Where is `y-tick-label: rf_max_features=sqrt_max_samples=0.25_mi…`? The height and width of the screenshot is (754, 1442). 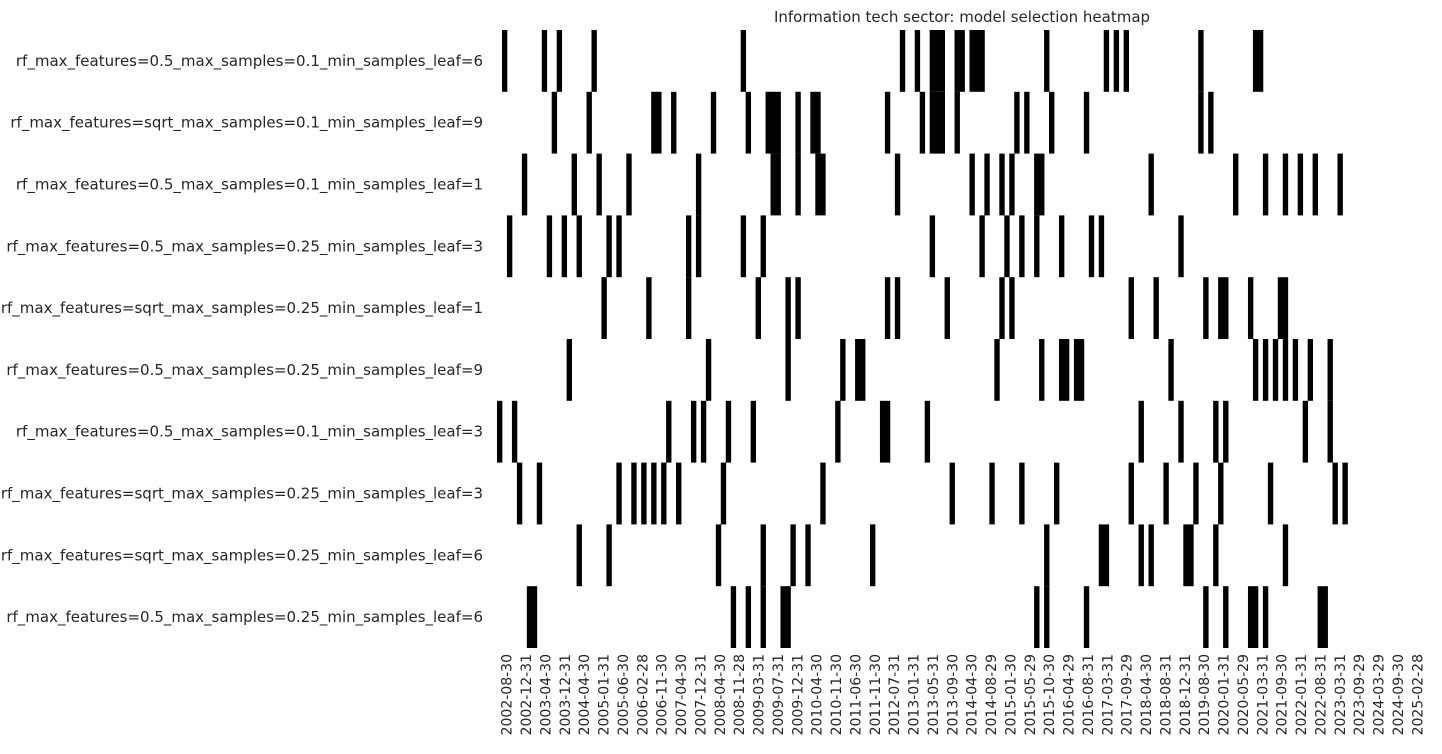
y-tick-label: rf_max_features=sqrt_max_samples=0.25_mi… is located at coordinates (242, 555).